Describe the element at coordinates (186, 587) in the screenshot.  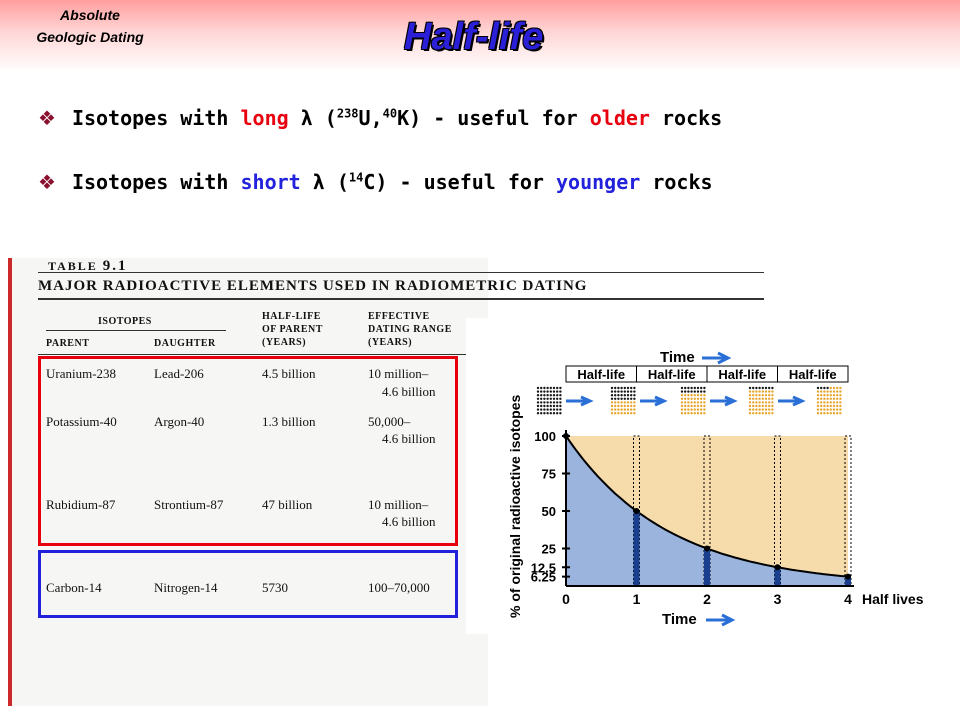
I see `cell-daughter: Nitrogen-14` at that location.